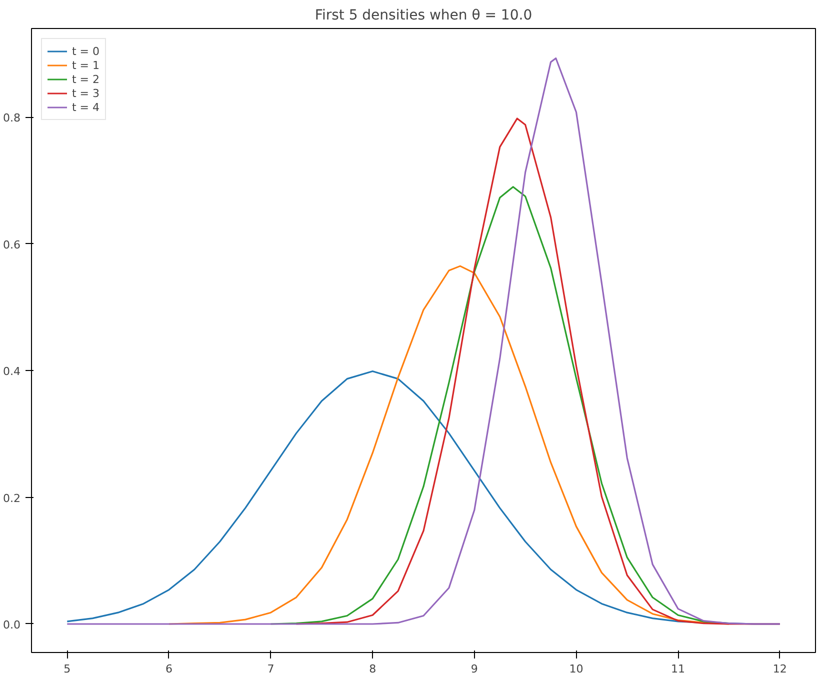  What do you see at coordinates (86, 107) in the screenshot?
I see `legend-label: t = 4` at bounding box center [86, 107].